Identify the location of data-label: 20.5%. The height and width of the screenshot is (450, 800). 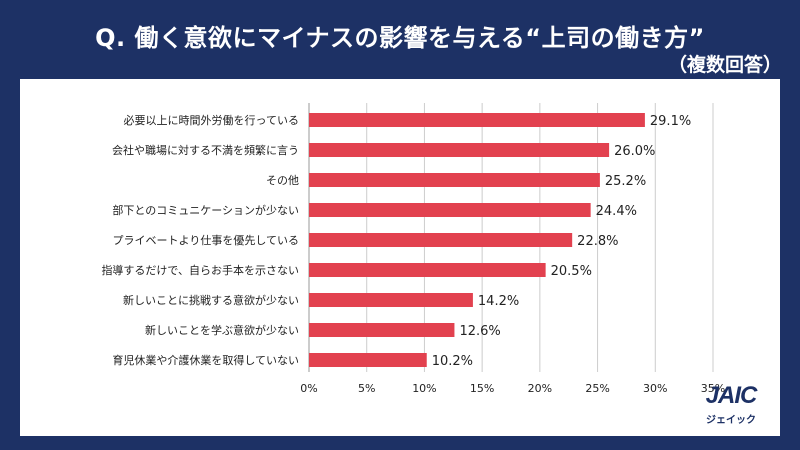
(571, 271).